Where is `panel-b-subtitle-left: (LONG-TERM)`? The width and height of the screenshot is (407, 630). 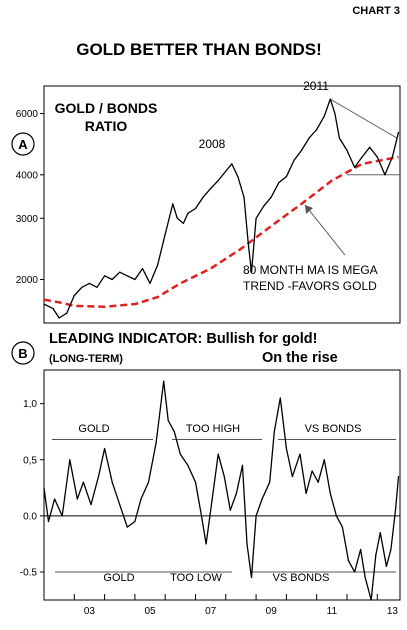 panel-b-subtitle-left: (LONG-TERM) is located at coordinates (86, 359).